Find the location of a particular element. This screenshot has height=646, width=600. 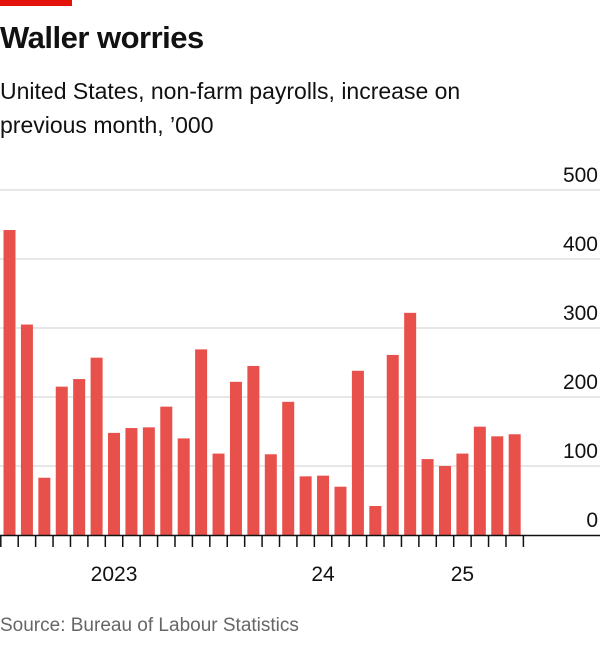

y-tick-label: 400 is located at coordinates (580, 244).